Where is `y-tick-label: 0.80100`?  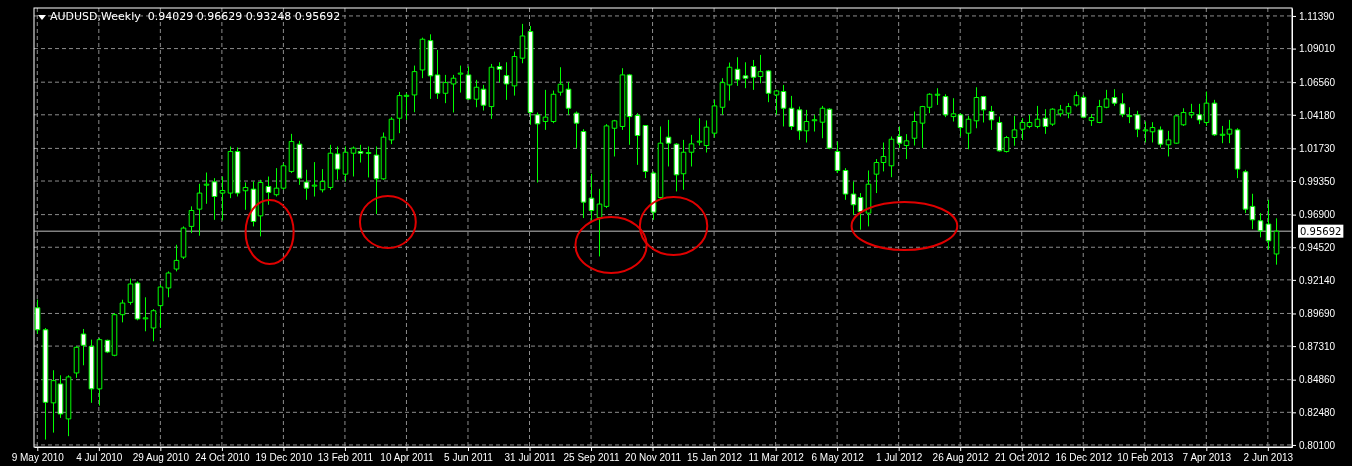 y-tick-label: 0.80100 is located at coordinates (1317, 445).